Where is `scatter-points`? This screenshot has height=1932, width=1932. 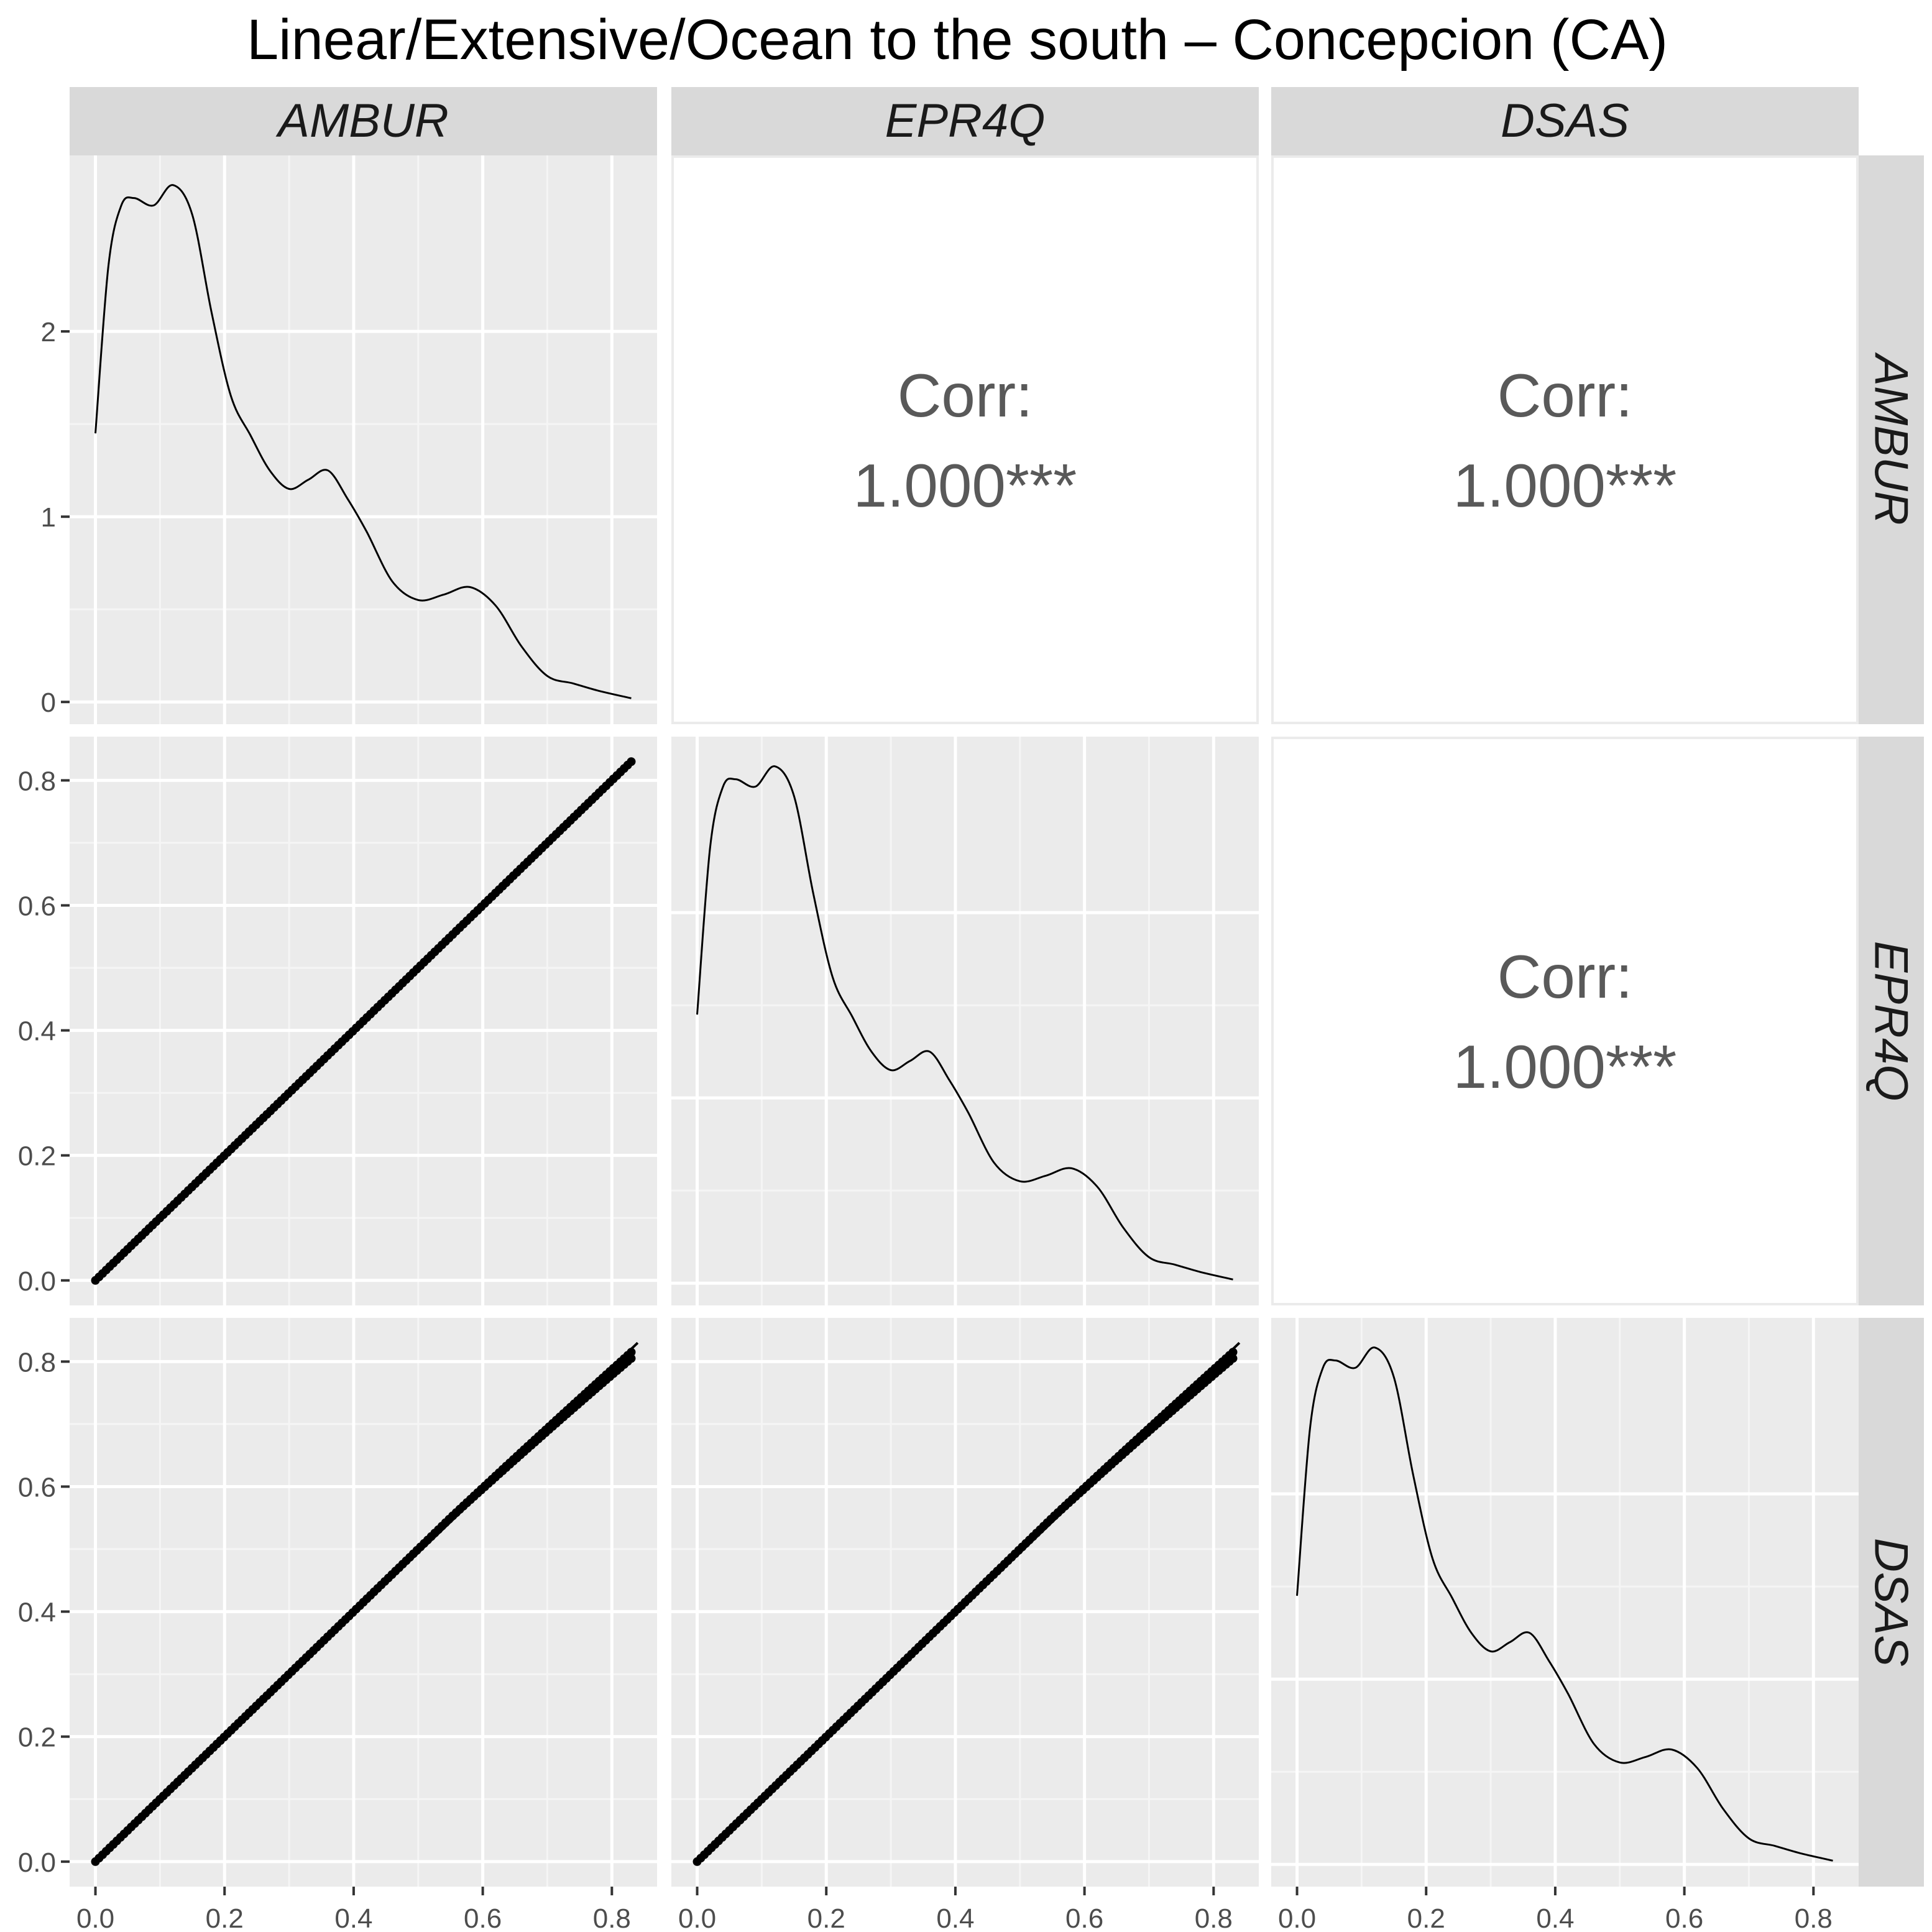
scatter-points is located at coordinates (363, 1021).